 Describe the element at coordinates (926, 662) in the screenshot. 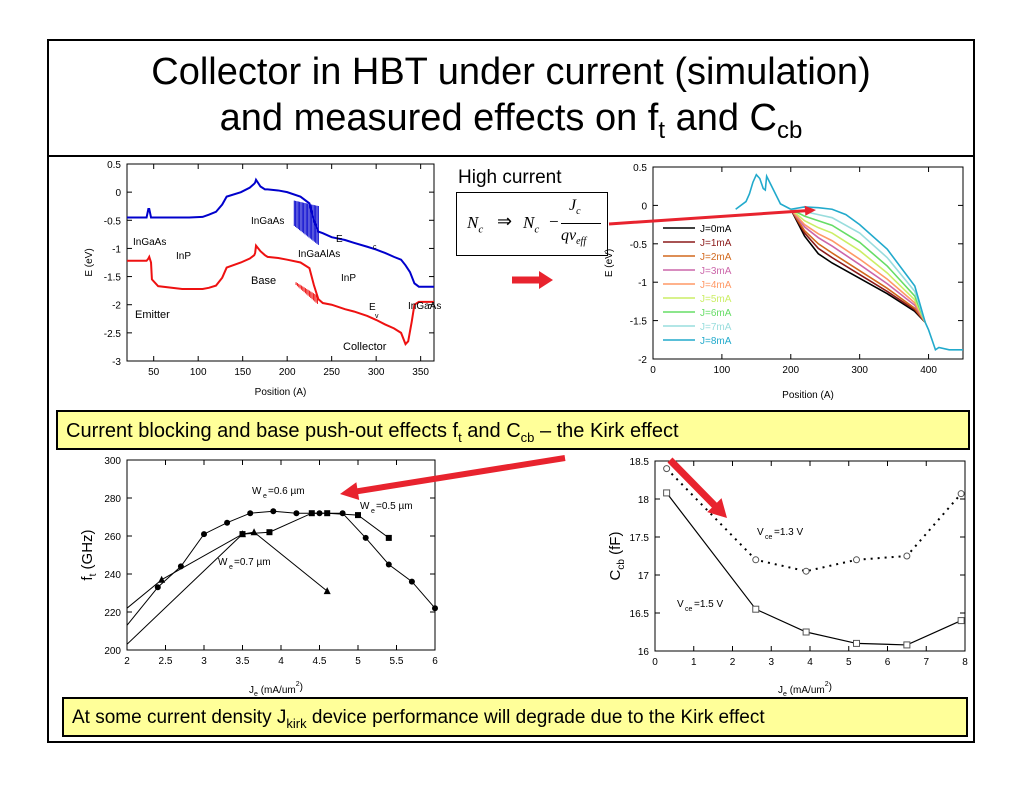

I see `x-tick-label: 7` at that location.